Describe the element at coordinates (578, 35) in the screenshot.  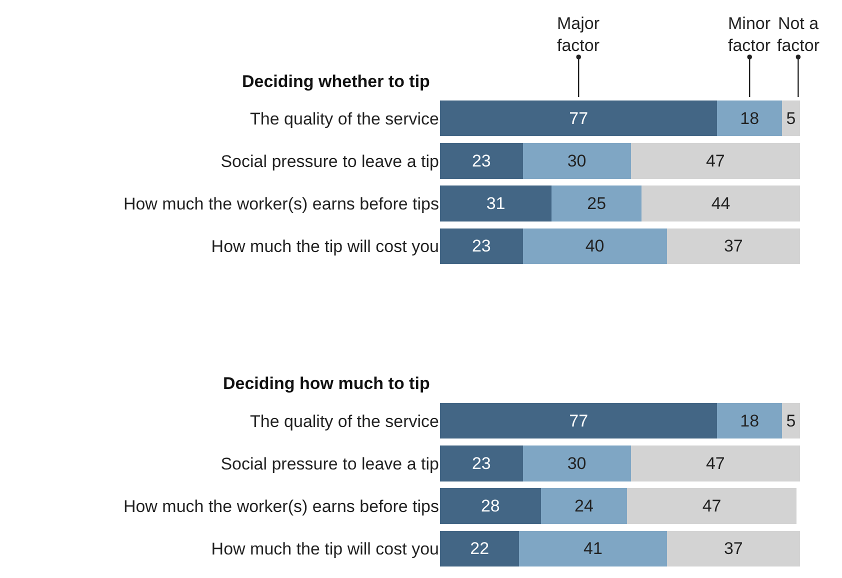
I see `text: Major factor` at that location.